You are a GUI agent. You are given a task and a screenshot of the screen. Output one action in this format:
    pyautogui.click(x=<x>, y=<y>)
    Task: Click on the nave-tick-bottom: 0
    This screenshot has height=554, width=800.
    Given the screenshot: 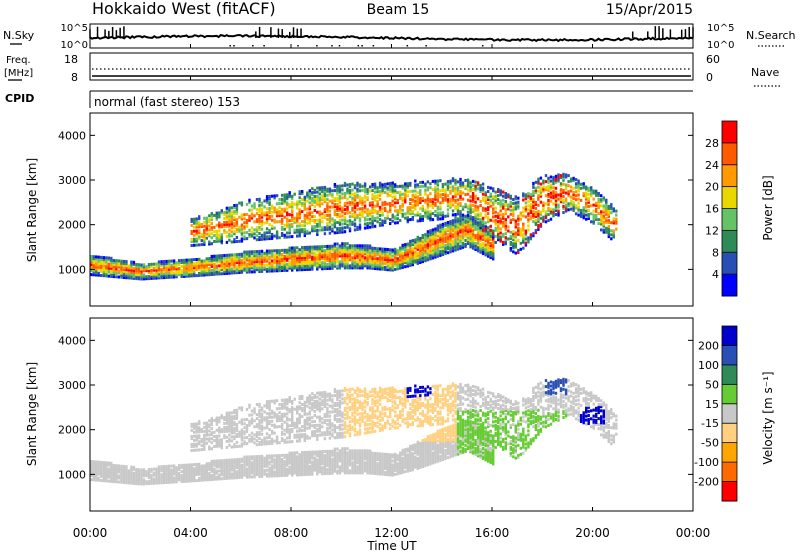 What is the action you would take?
    pyautogui.click(x=709, y=77)
    